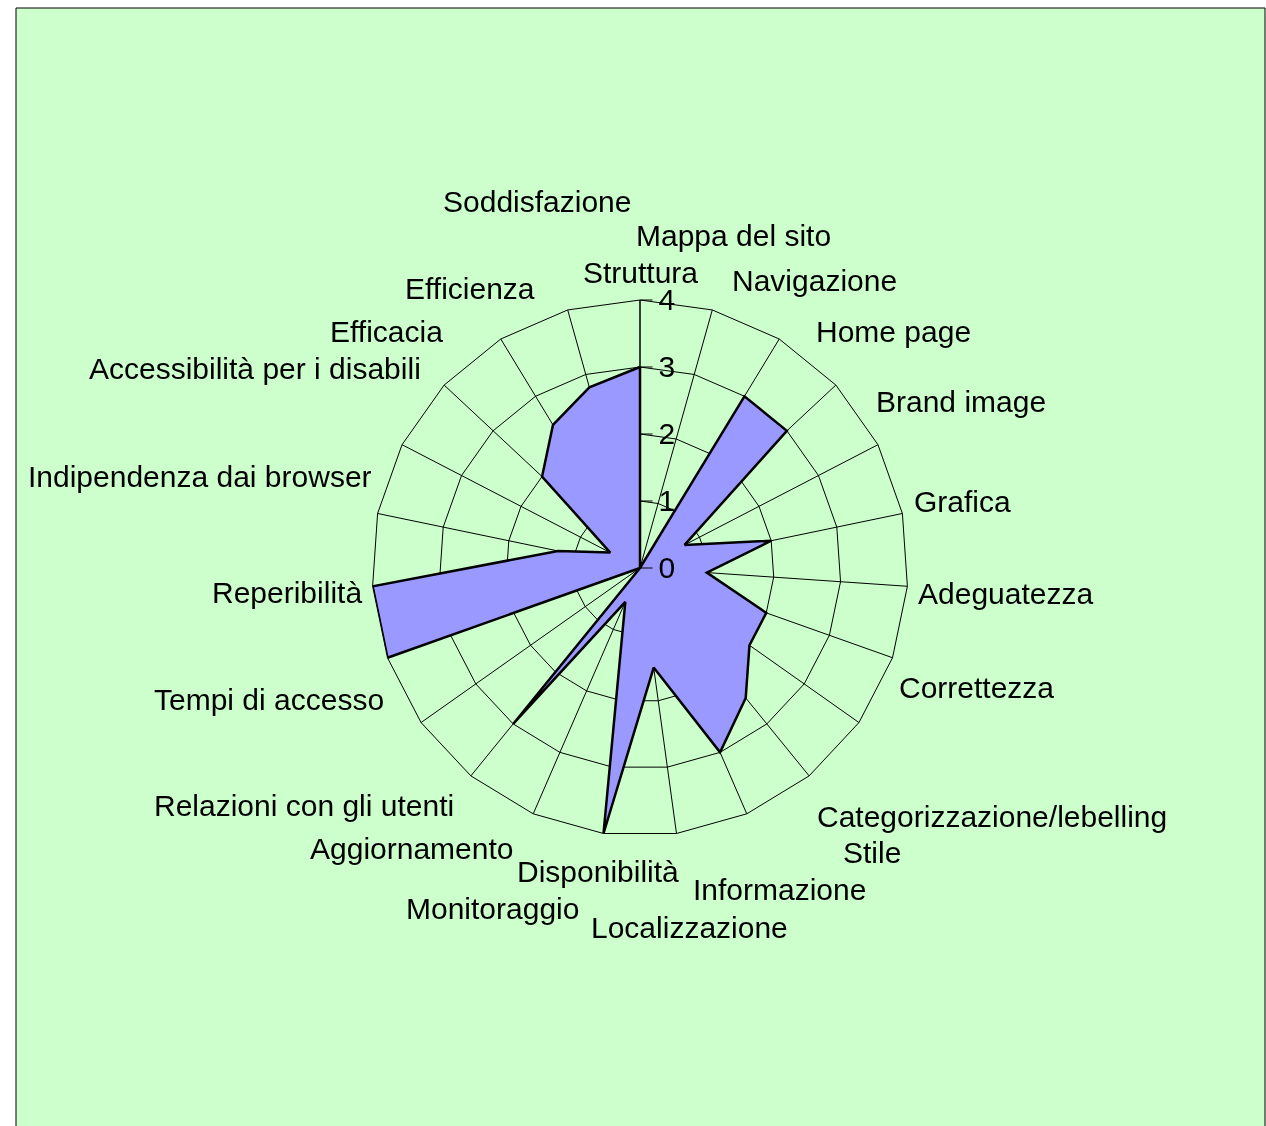  I want to click on spoke-label: Accessibilità per i disabili, so click(255, 368).